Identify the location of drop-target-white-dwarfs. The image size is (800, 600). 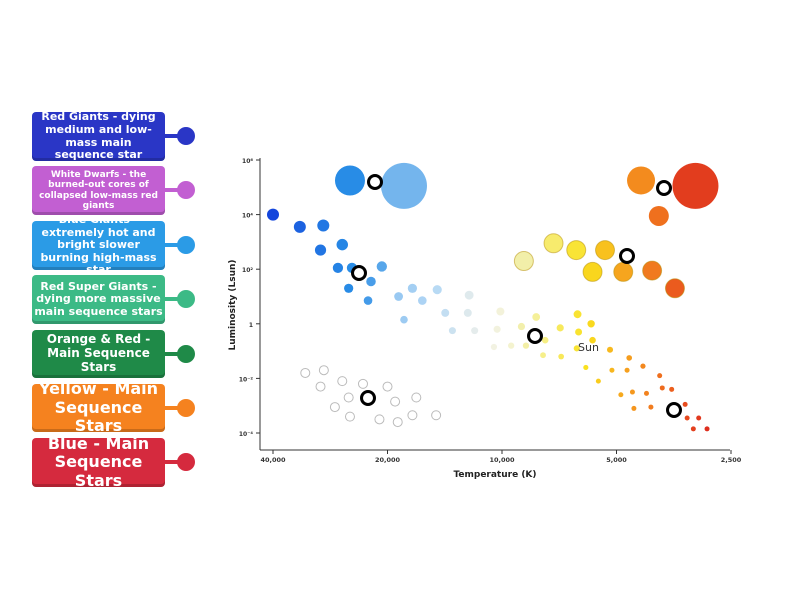
(368, 398).